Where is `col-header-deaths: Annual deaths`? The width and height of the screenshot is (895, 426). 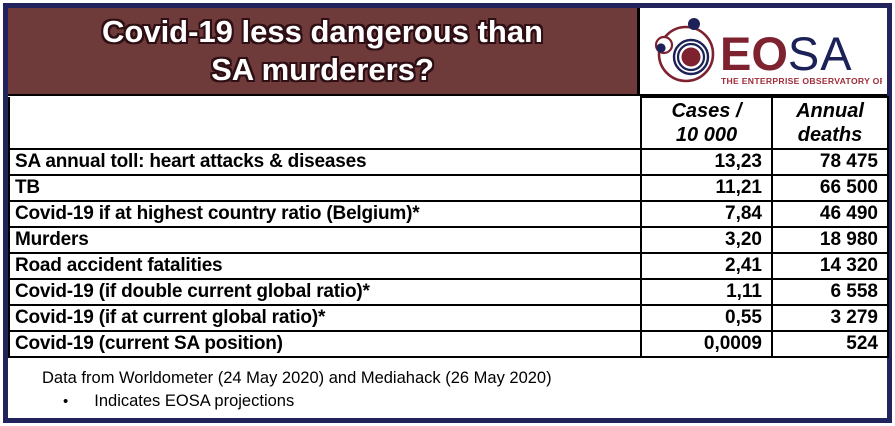
col-header-deaths: Annual deaths is located at coordinates (830, 123).